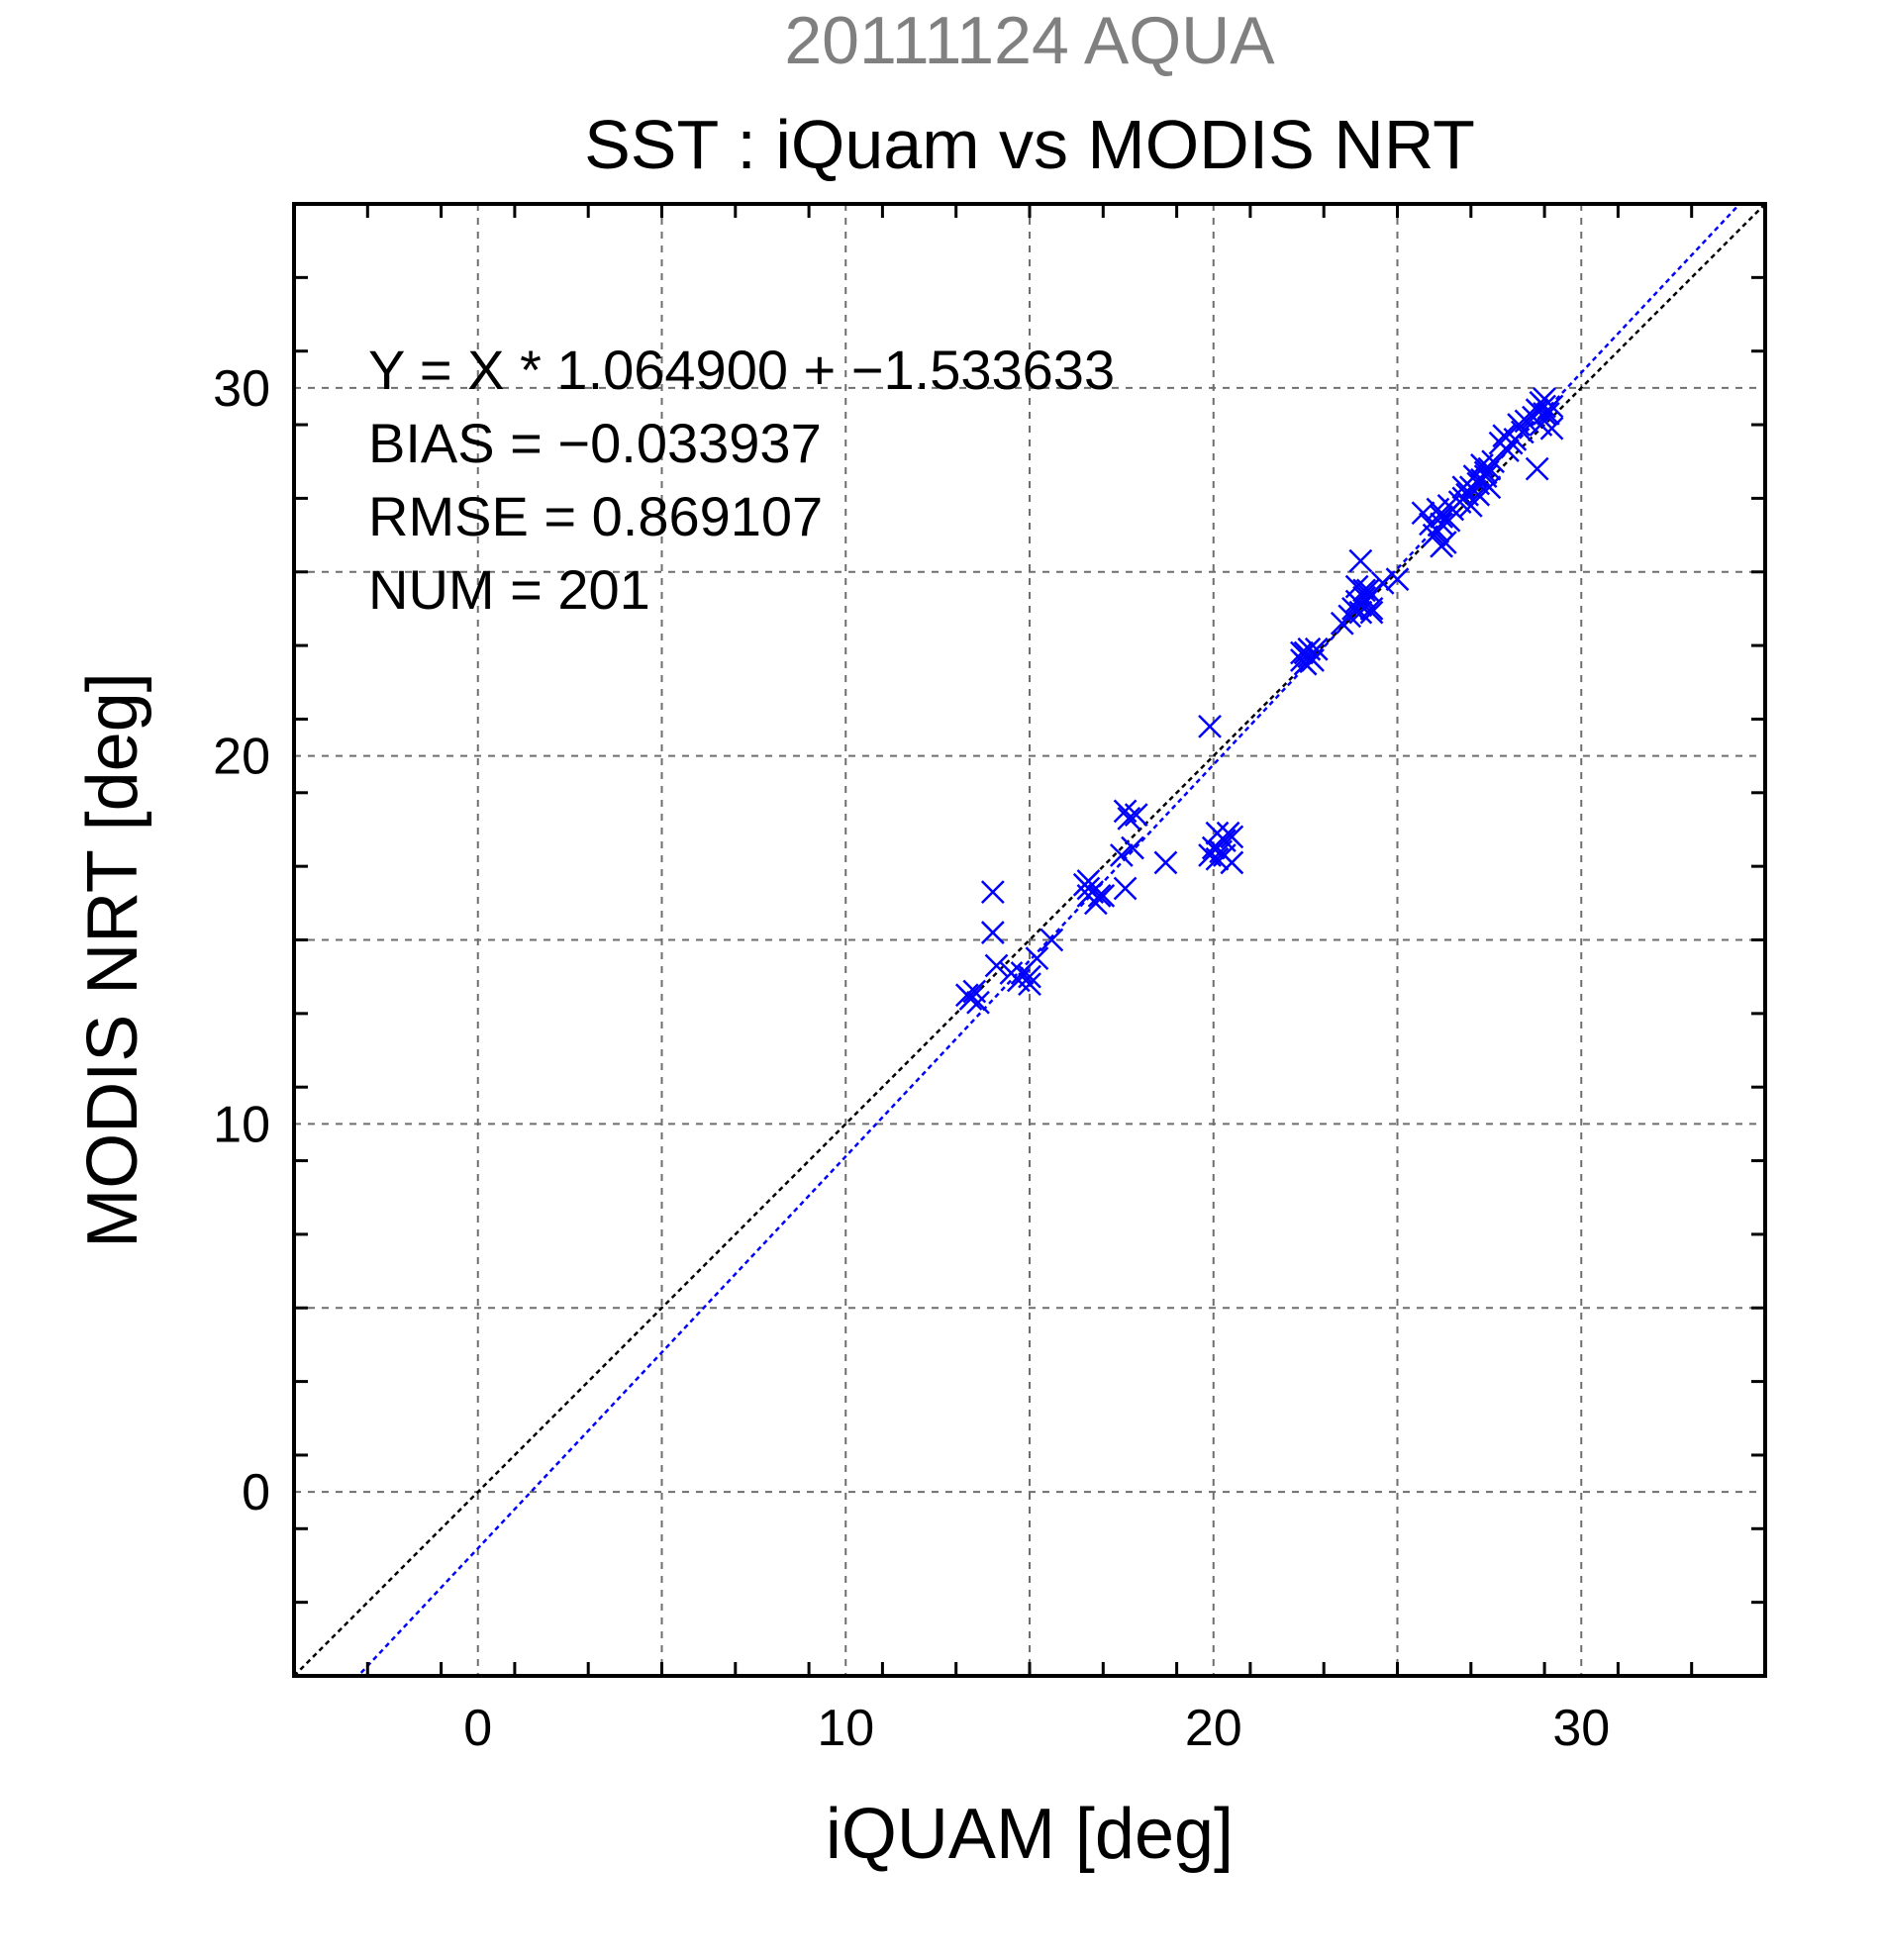  I want to click on chart-subtitle: 20111124 AQUA, so click(1030, 40).